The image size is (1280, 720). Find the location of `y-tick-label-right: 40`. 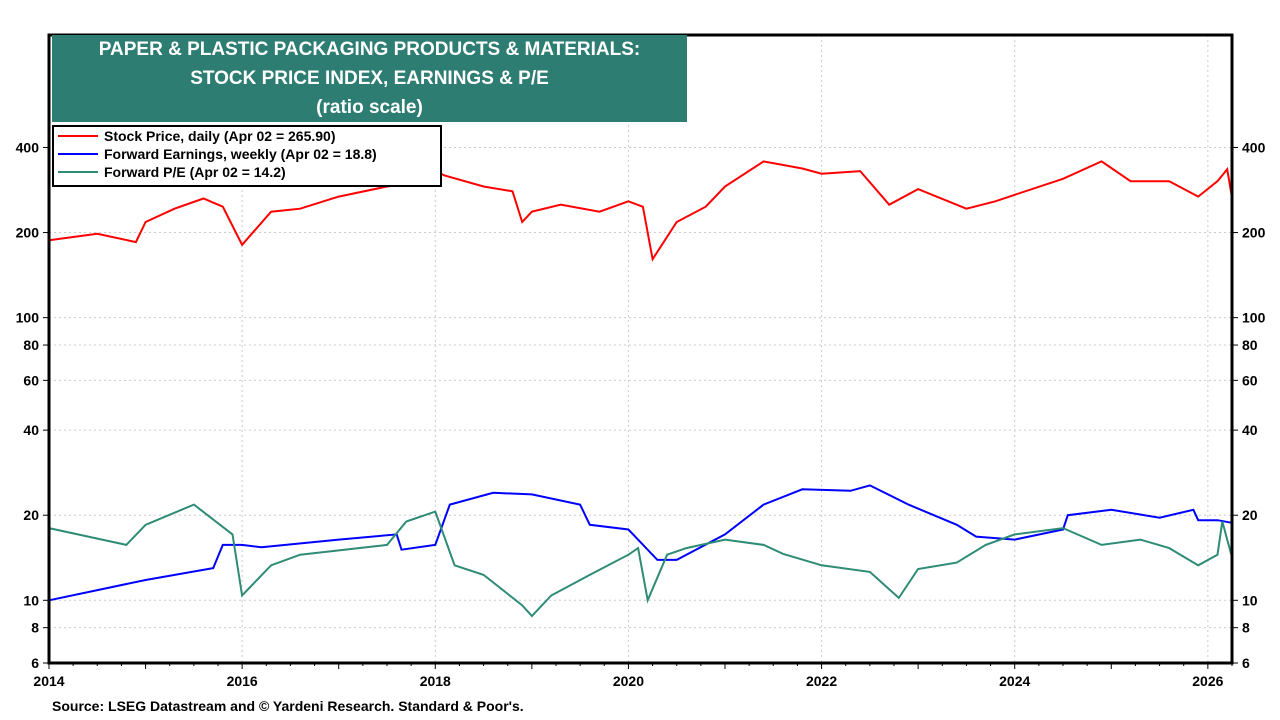

y-tick-label-right: 40 is located at coordinates (1250, 430).